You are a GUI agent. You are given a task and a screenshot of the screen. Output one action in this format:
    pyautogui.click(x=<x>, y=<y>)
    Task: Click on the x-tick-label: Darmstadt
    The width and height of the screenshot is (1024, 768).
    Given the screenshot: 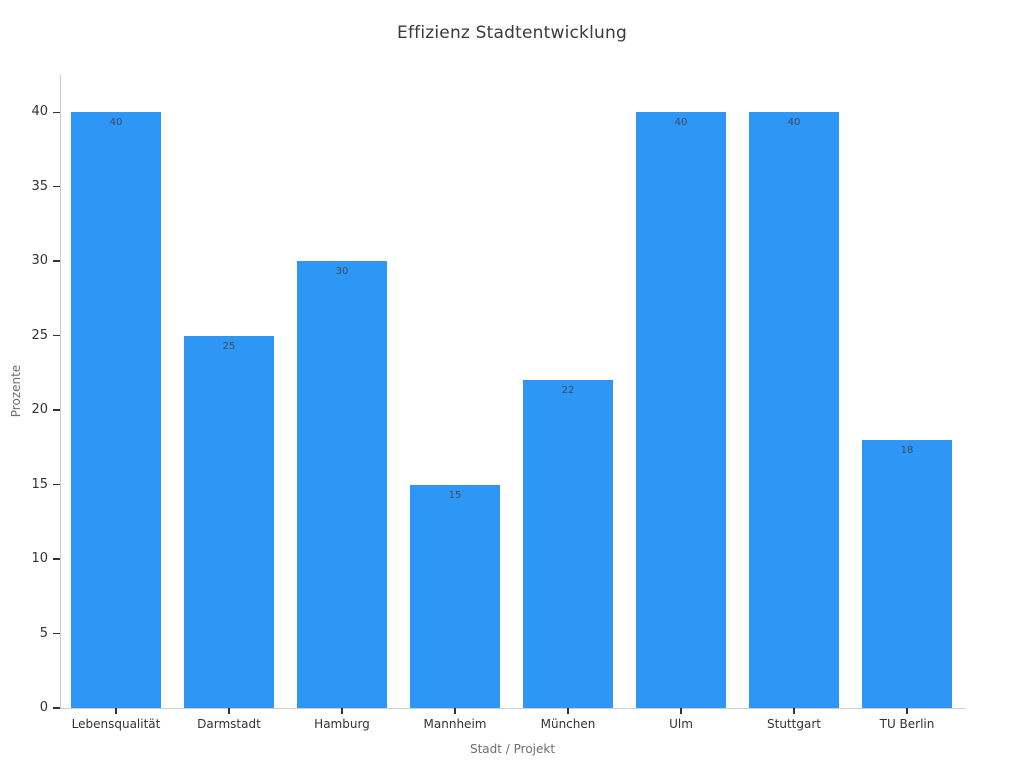 What is the action you would take?
    pyautogui.click(x=229, y=724)
    